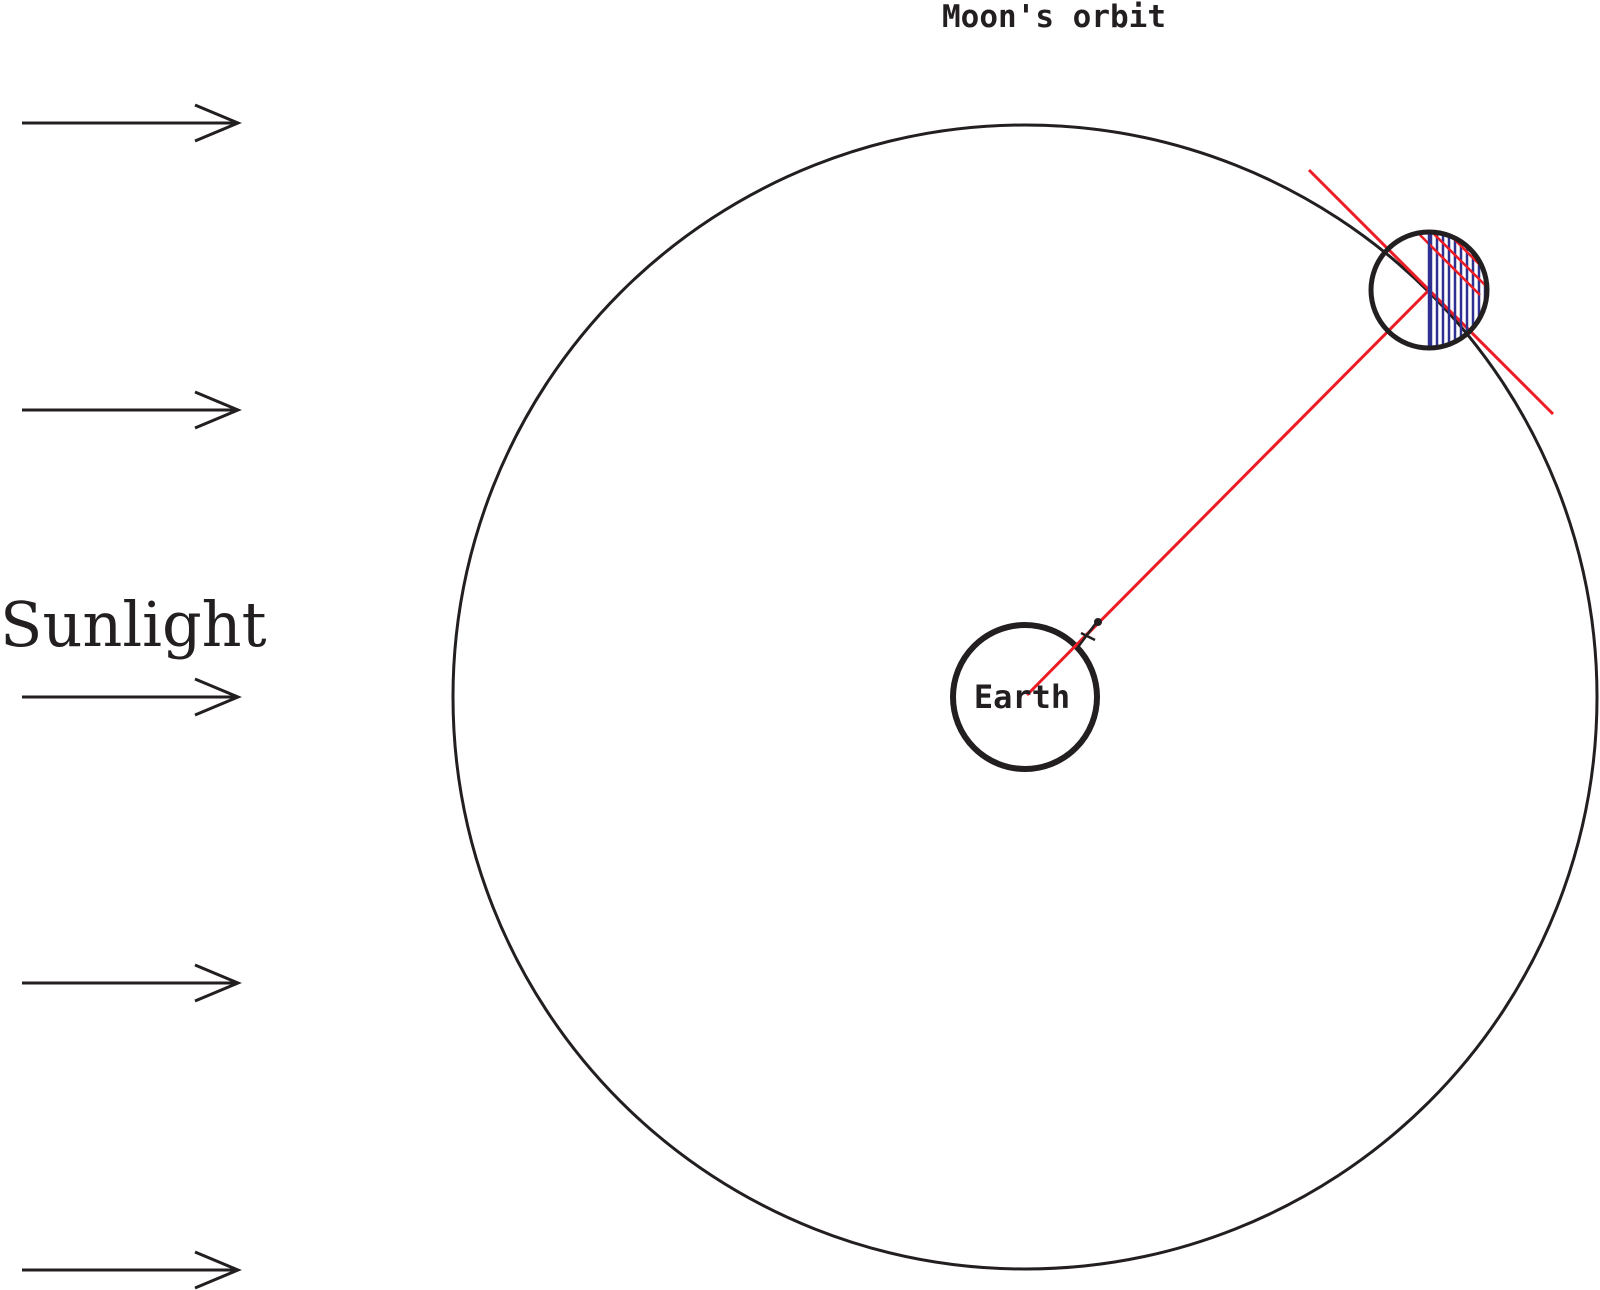 The image size is (1600, 1290). Describe the element at coordinates (1054, 17) in the screenshot. I see `orbit-title: Moon's orbit` at that location.